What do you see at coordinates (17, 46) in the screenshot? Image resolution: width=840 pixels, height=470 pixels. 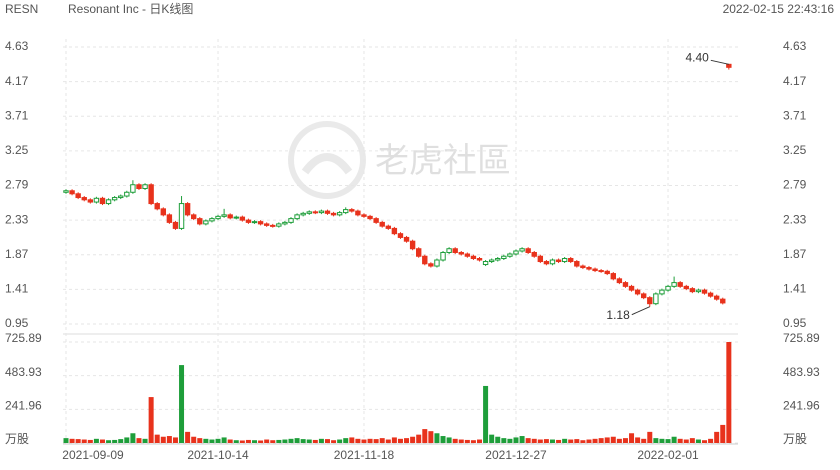 I see `y-tick-label: 4.63` at bounding box center [17, 46].